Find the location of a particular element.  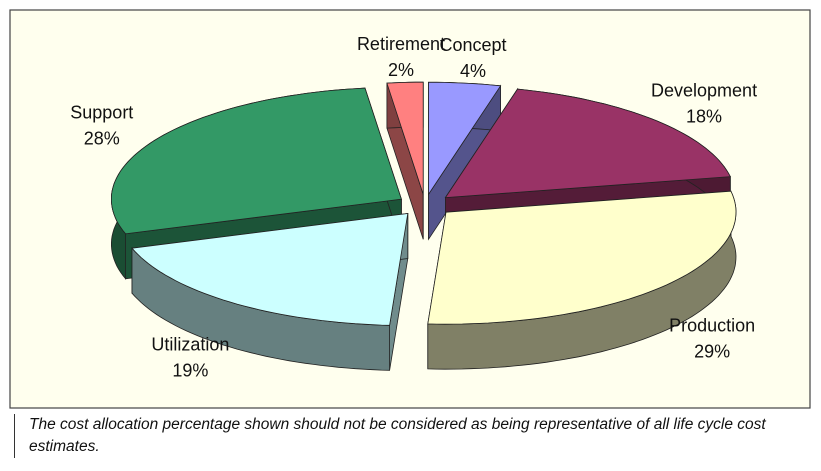

slice-value-label: 4% is located at coordinates (473, 71).